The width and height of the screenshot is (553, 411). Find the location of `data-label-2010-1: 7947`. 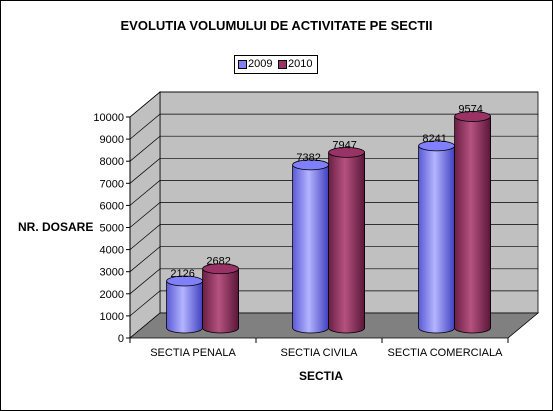

data-label-2010-1: 7947 is located at coordinates (344, 145).